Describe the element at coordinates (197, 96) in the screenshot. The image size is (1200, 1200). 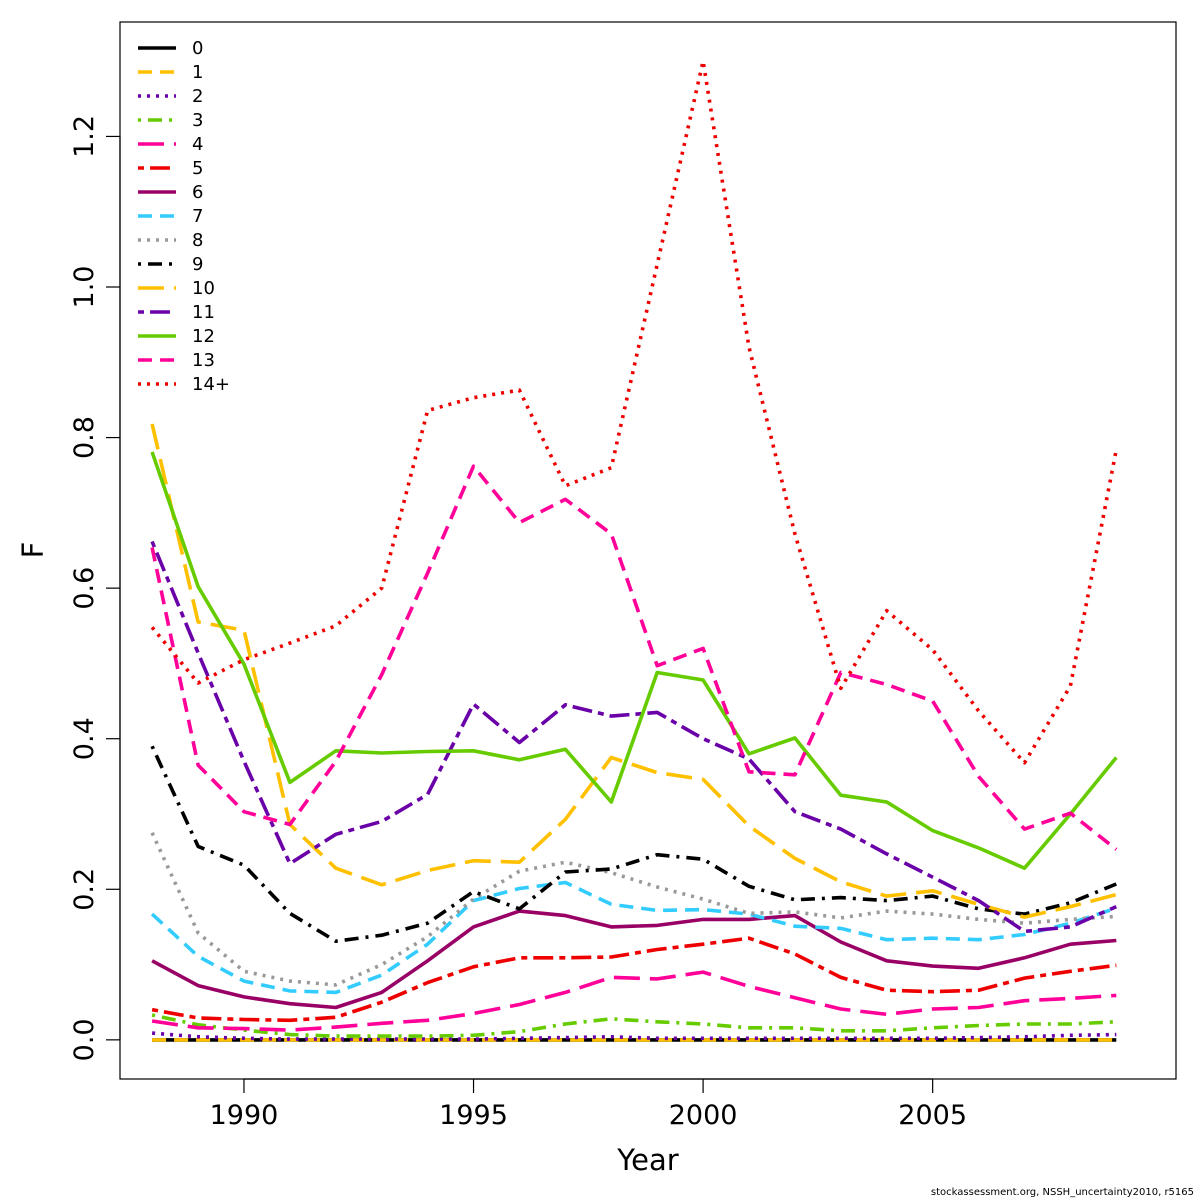
I see `legend-label: 2` at that location.